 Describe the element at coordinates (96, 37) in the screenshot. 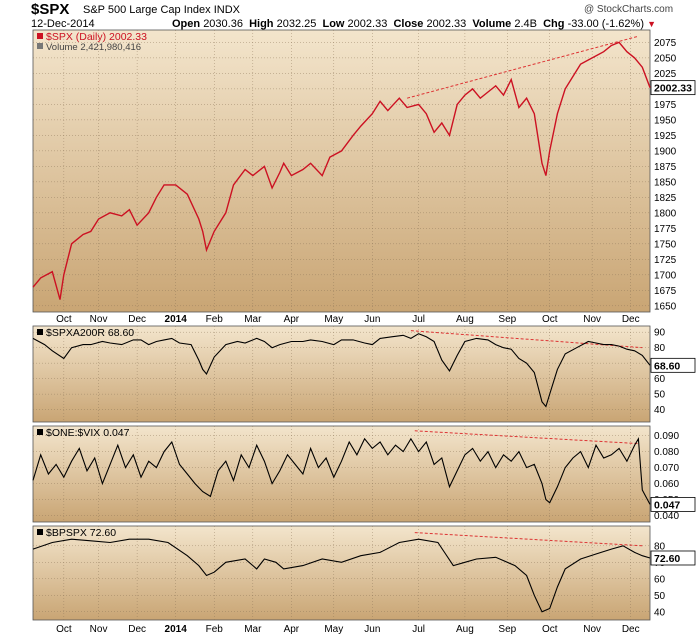

I see `panel-1-legend-title: $SPX (Daily) 2002.33` at that location.